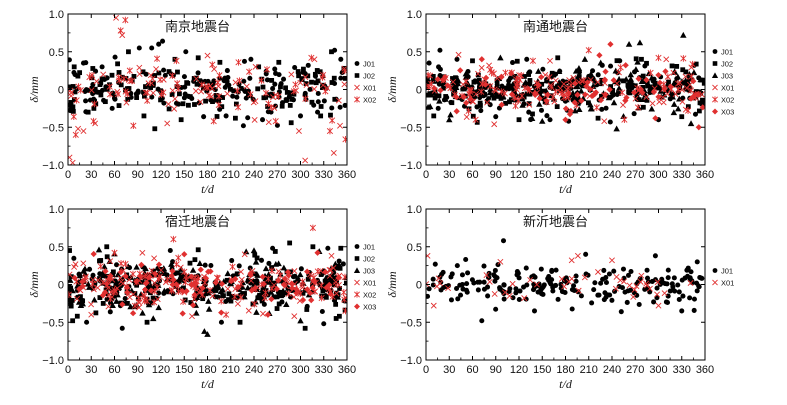 This screenshot has width=787, height=405. Describe the element at coordinates (392, 89) in the screenshot. I see `y-axis-label: δ/mm` at that location.